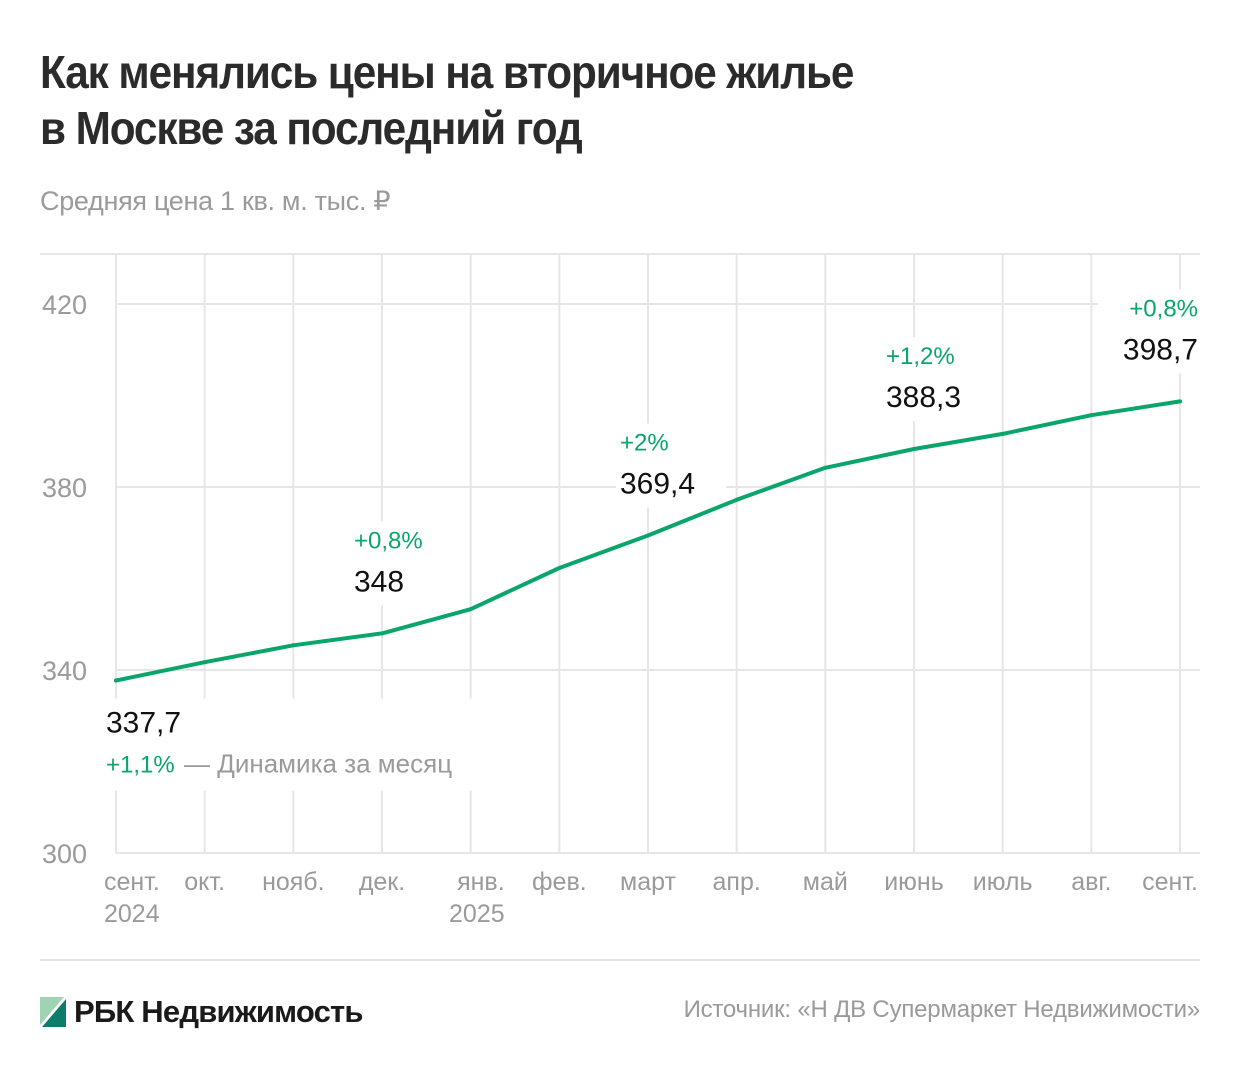 Image resolution: width=1240 pixels, height=1066 pixels. What do you see at coordinates (477, 914) in the screenshot?
I see `x-tick-year-label: 2025` at bounding box center [477, 914].